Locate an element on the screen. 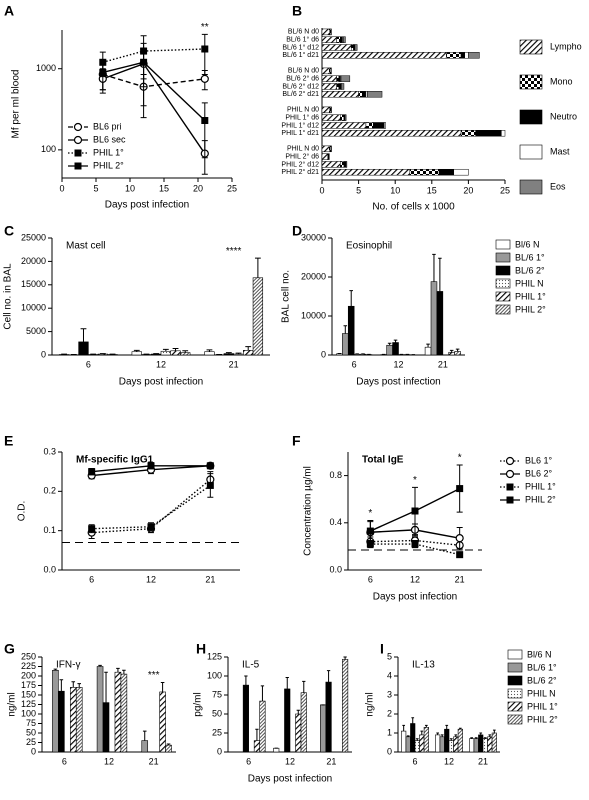 Image resolution: width=589 pixels, height=800 pixels. y-tick-label: 30000 is located at coordinates (313, 237).